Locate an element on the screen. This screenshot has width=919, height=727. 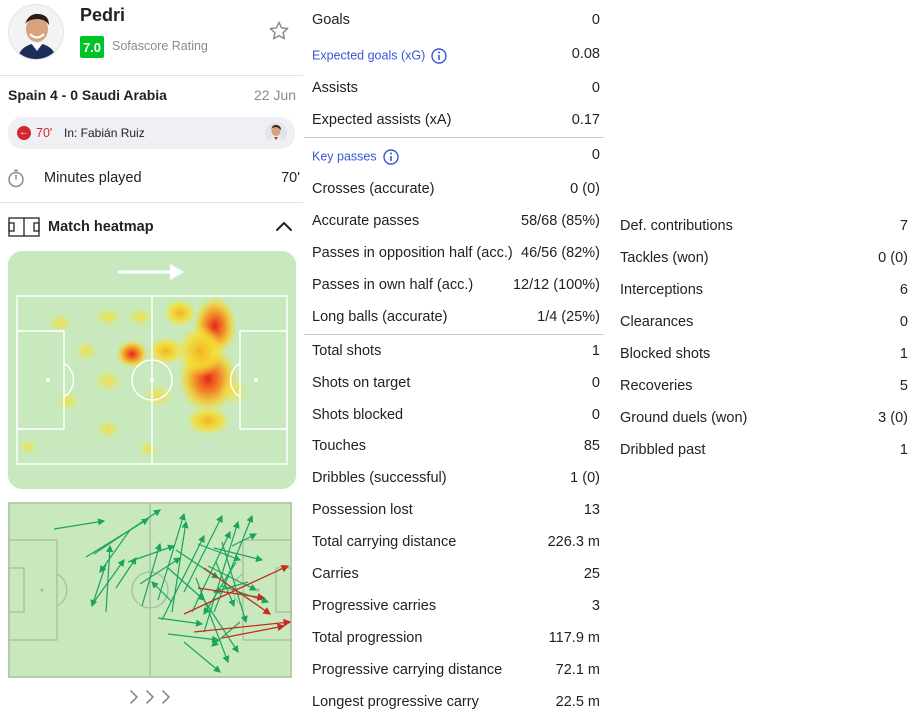
stat-row-key-passes: Key passes 0 is located at coordinates (456, 156).